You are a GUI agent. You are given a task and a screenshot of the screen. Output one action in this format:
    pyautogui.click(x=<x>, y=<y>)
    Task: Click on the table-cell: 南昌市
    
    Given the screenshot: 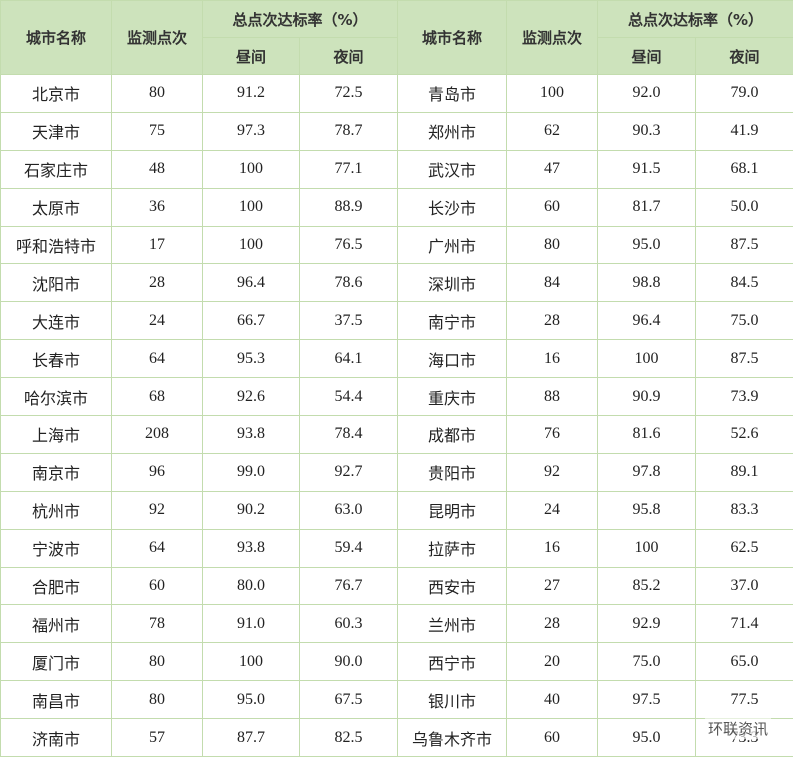 What is the action you would take?
    pyautogui.click(x=56, y=700)
    